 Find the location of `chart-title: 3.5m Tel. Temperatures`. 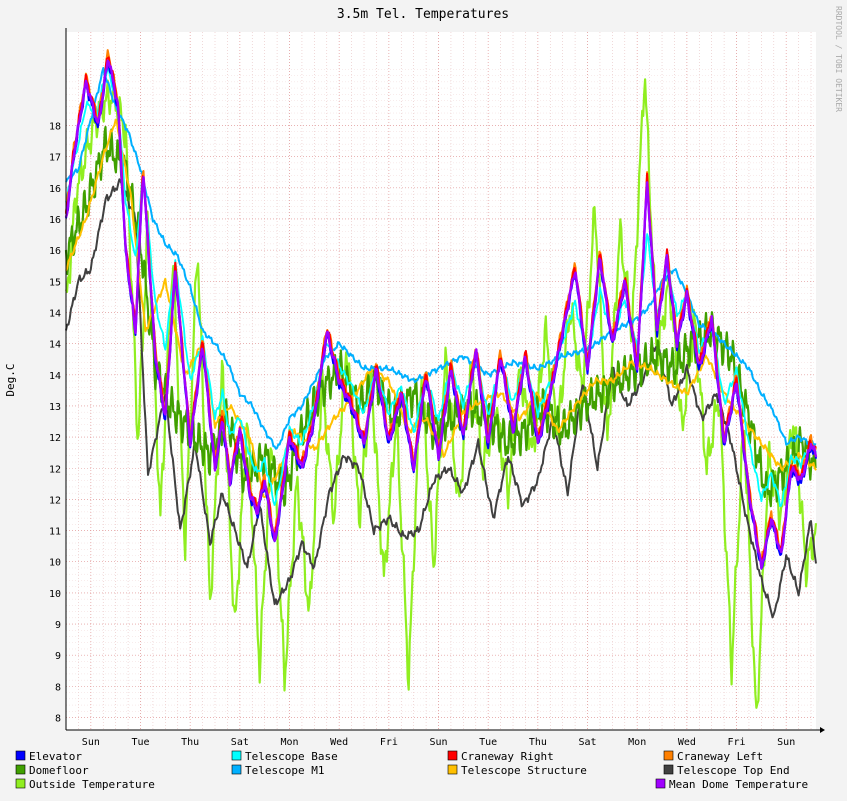

chart-title: 3.5m Tel. Temperatures is located at coordinates (423, 14).